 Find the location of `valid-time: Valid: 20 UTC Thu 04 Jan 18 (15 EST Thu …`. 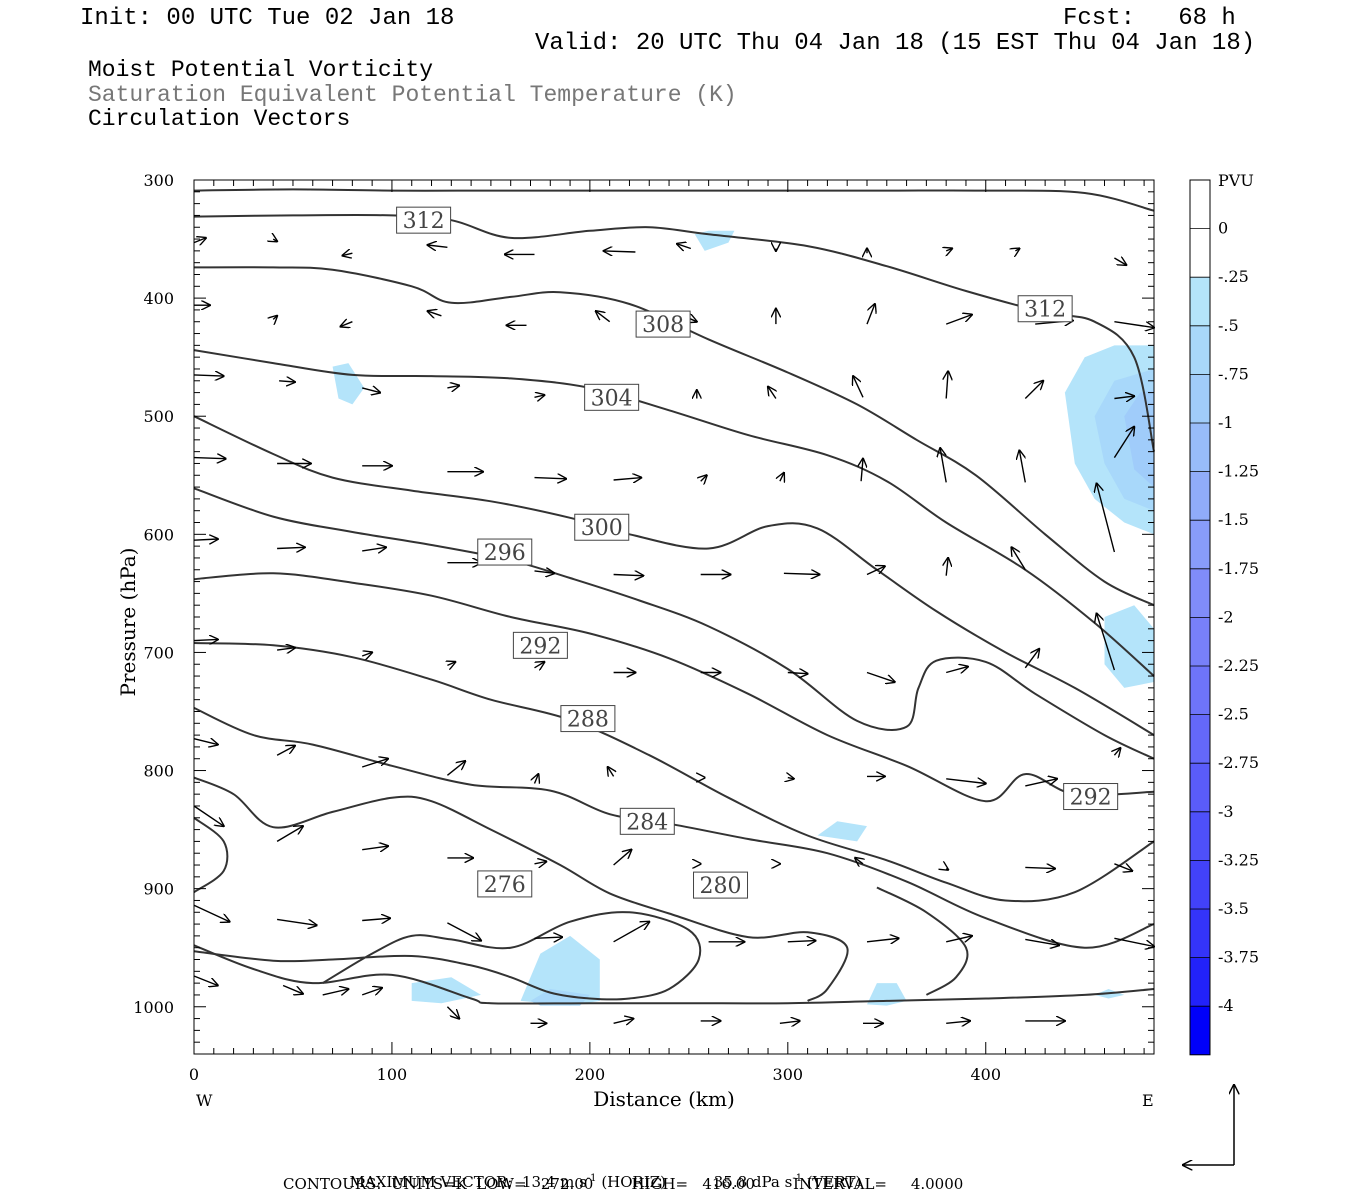

valid-time: Valid: 20 UTC Thu 04 Jan 18 (15 EST Thu … is located at coordinates (895, 43).